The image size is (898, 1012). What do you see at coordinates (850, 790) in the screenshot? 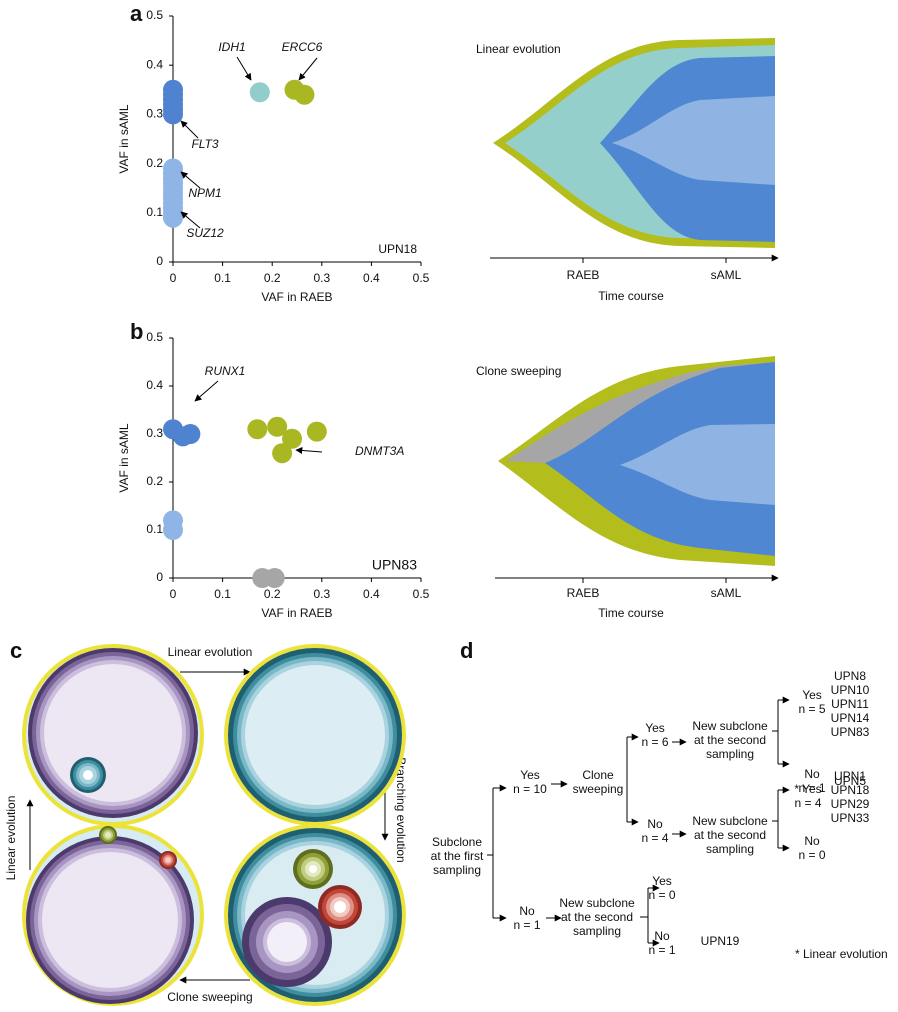
I see `tree-node: UPN18` at bounding box center [850, 790].